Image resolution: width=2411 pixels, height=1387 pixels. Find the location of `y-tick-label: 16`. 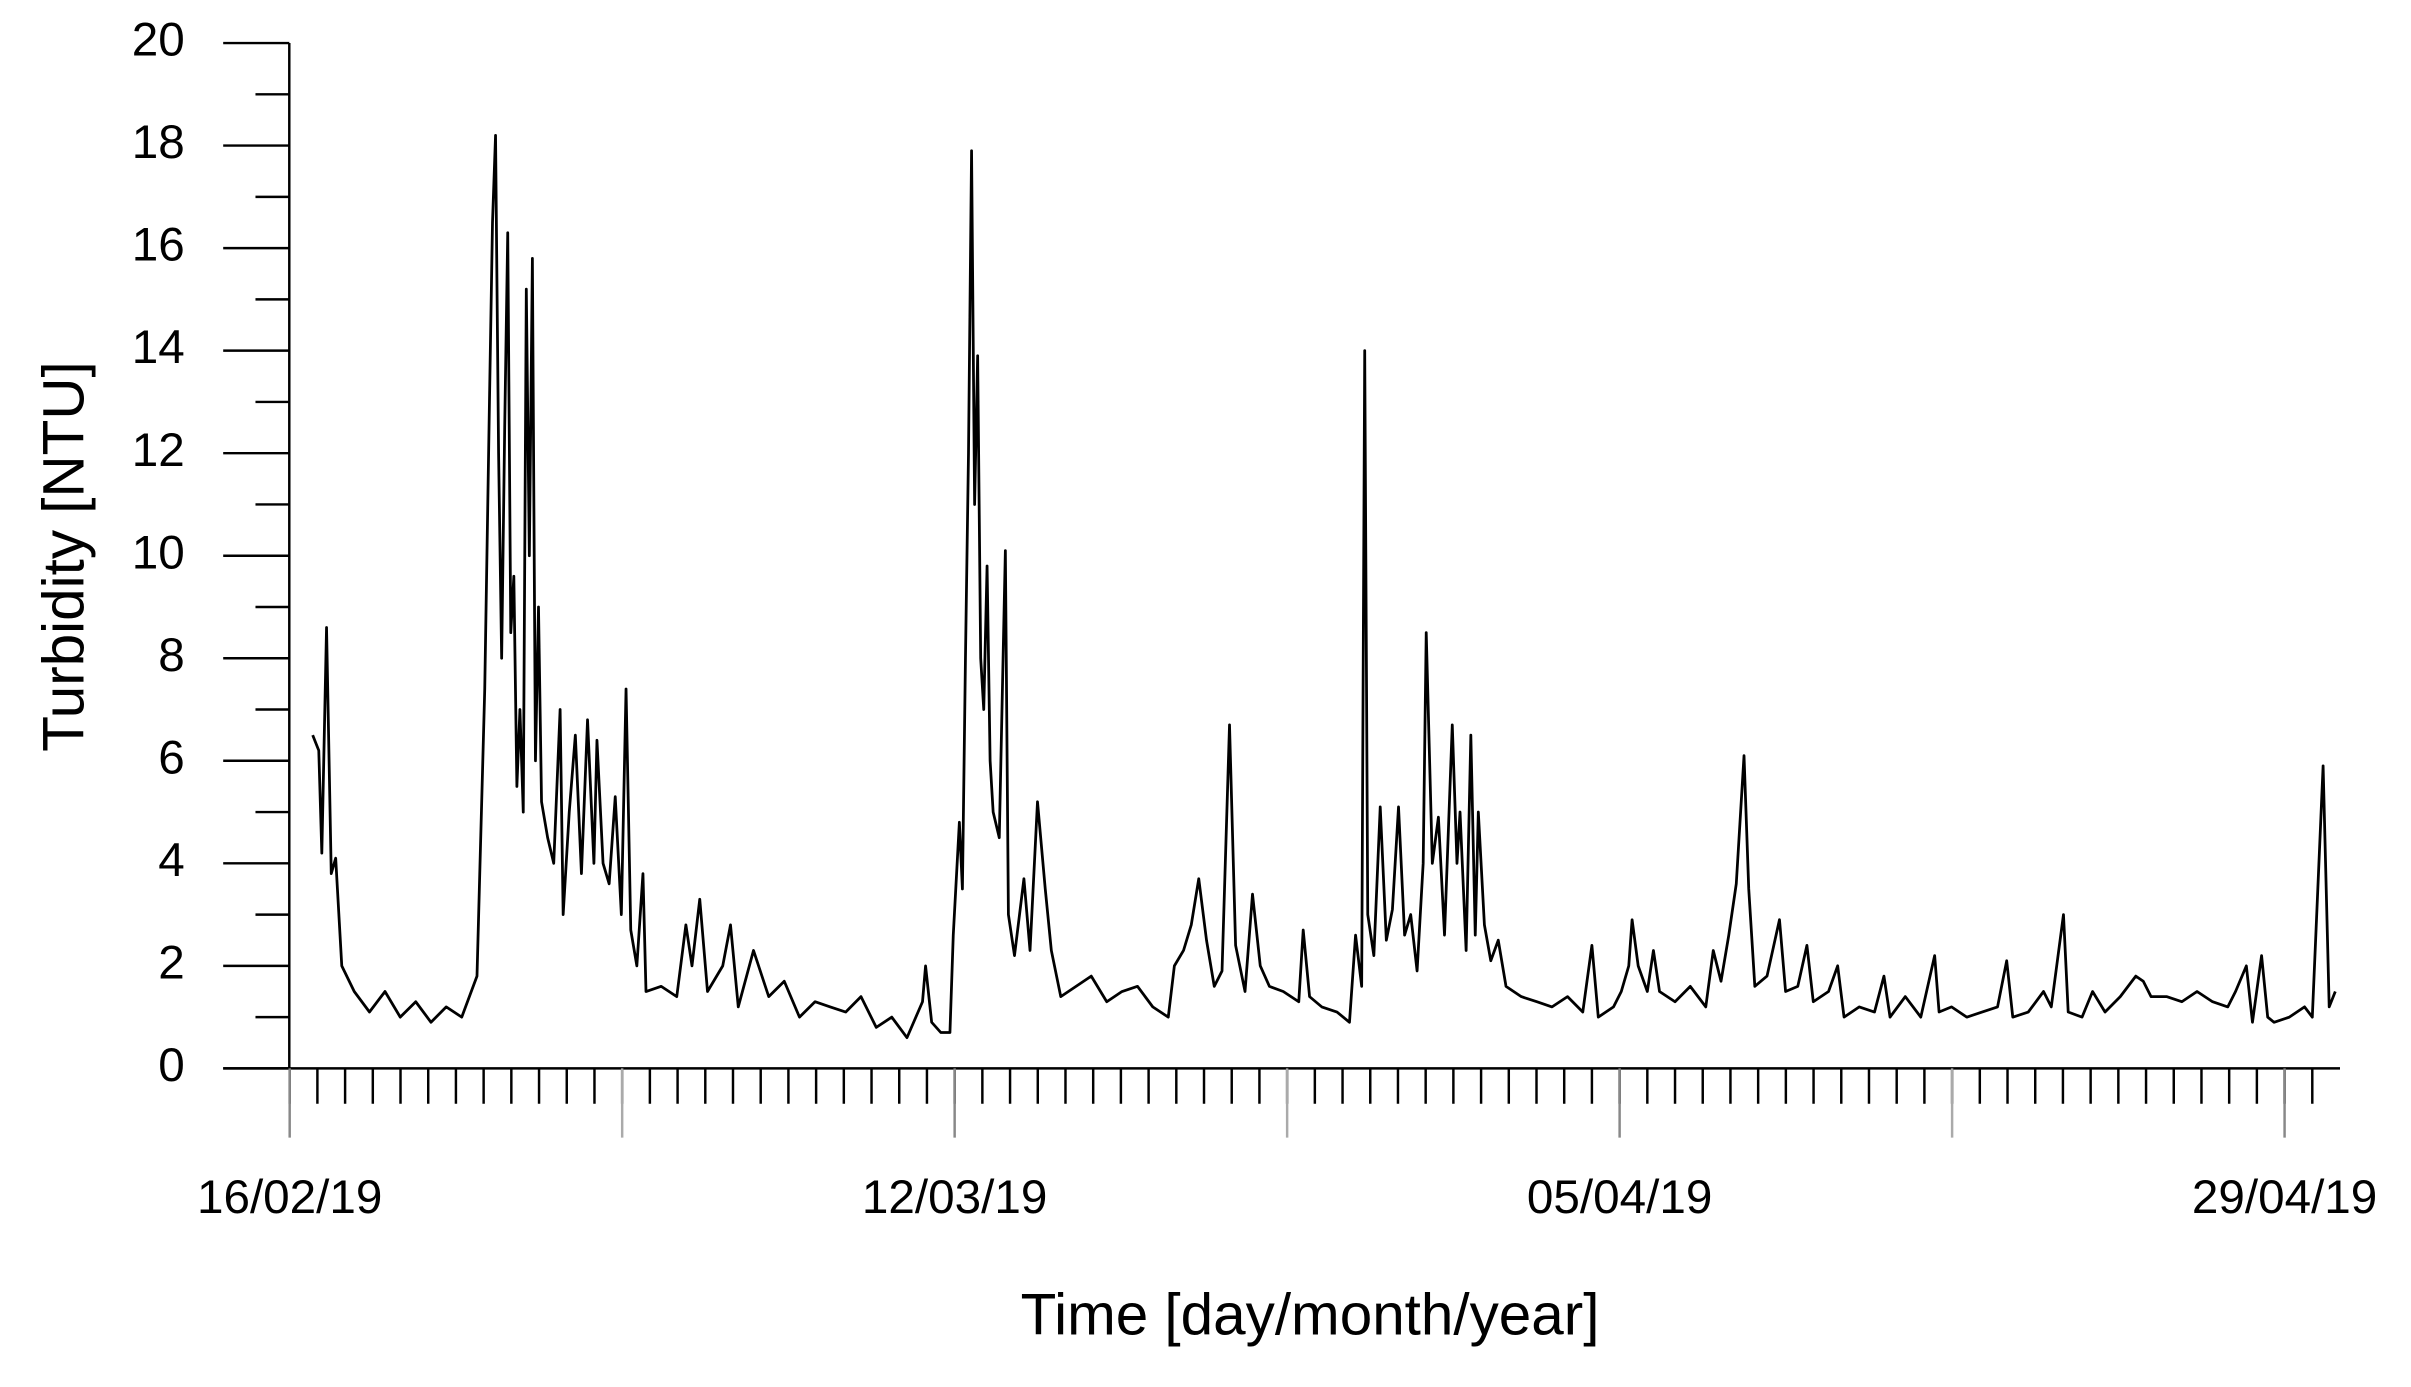

y-tick-label: 16 is located at coordinates (158, 245).